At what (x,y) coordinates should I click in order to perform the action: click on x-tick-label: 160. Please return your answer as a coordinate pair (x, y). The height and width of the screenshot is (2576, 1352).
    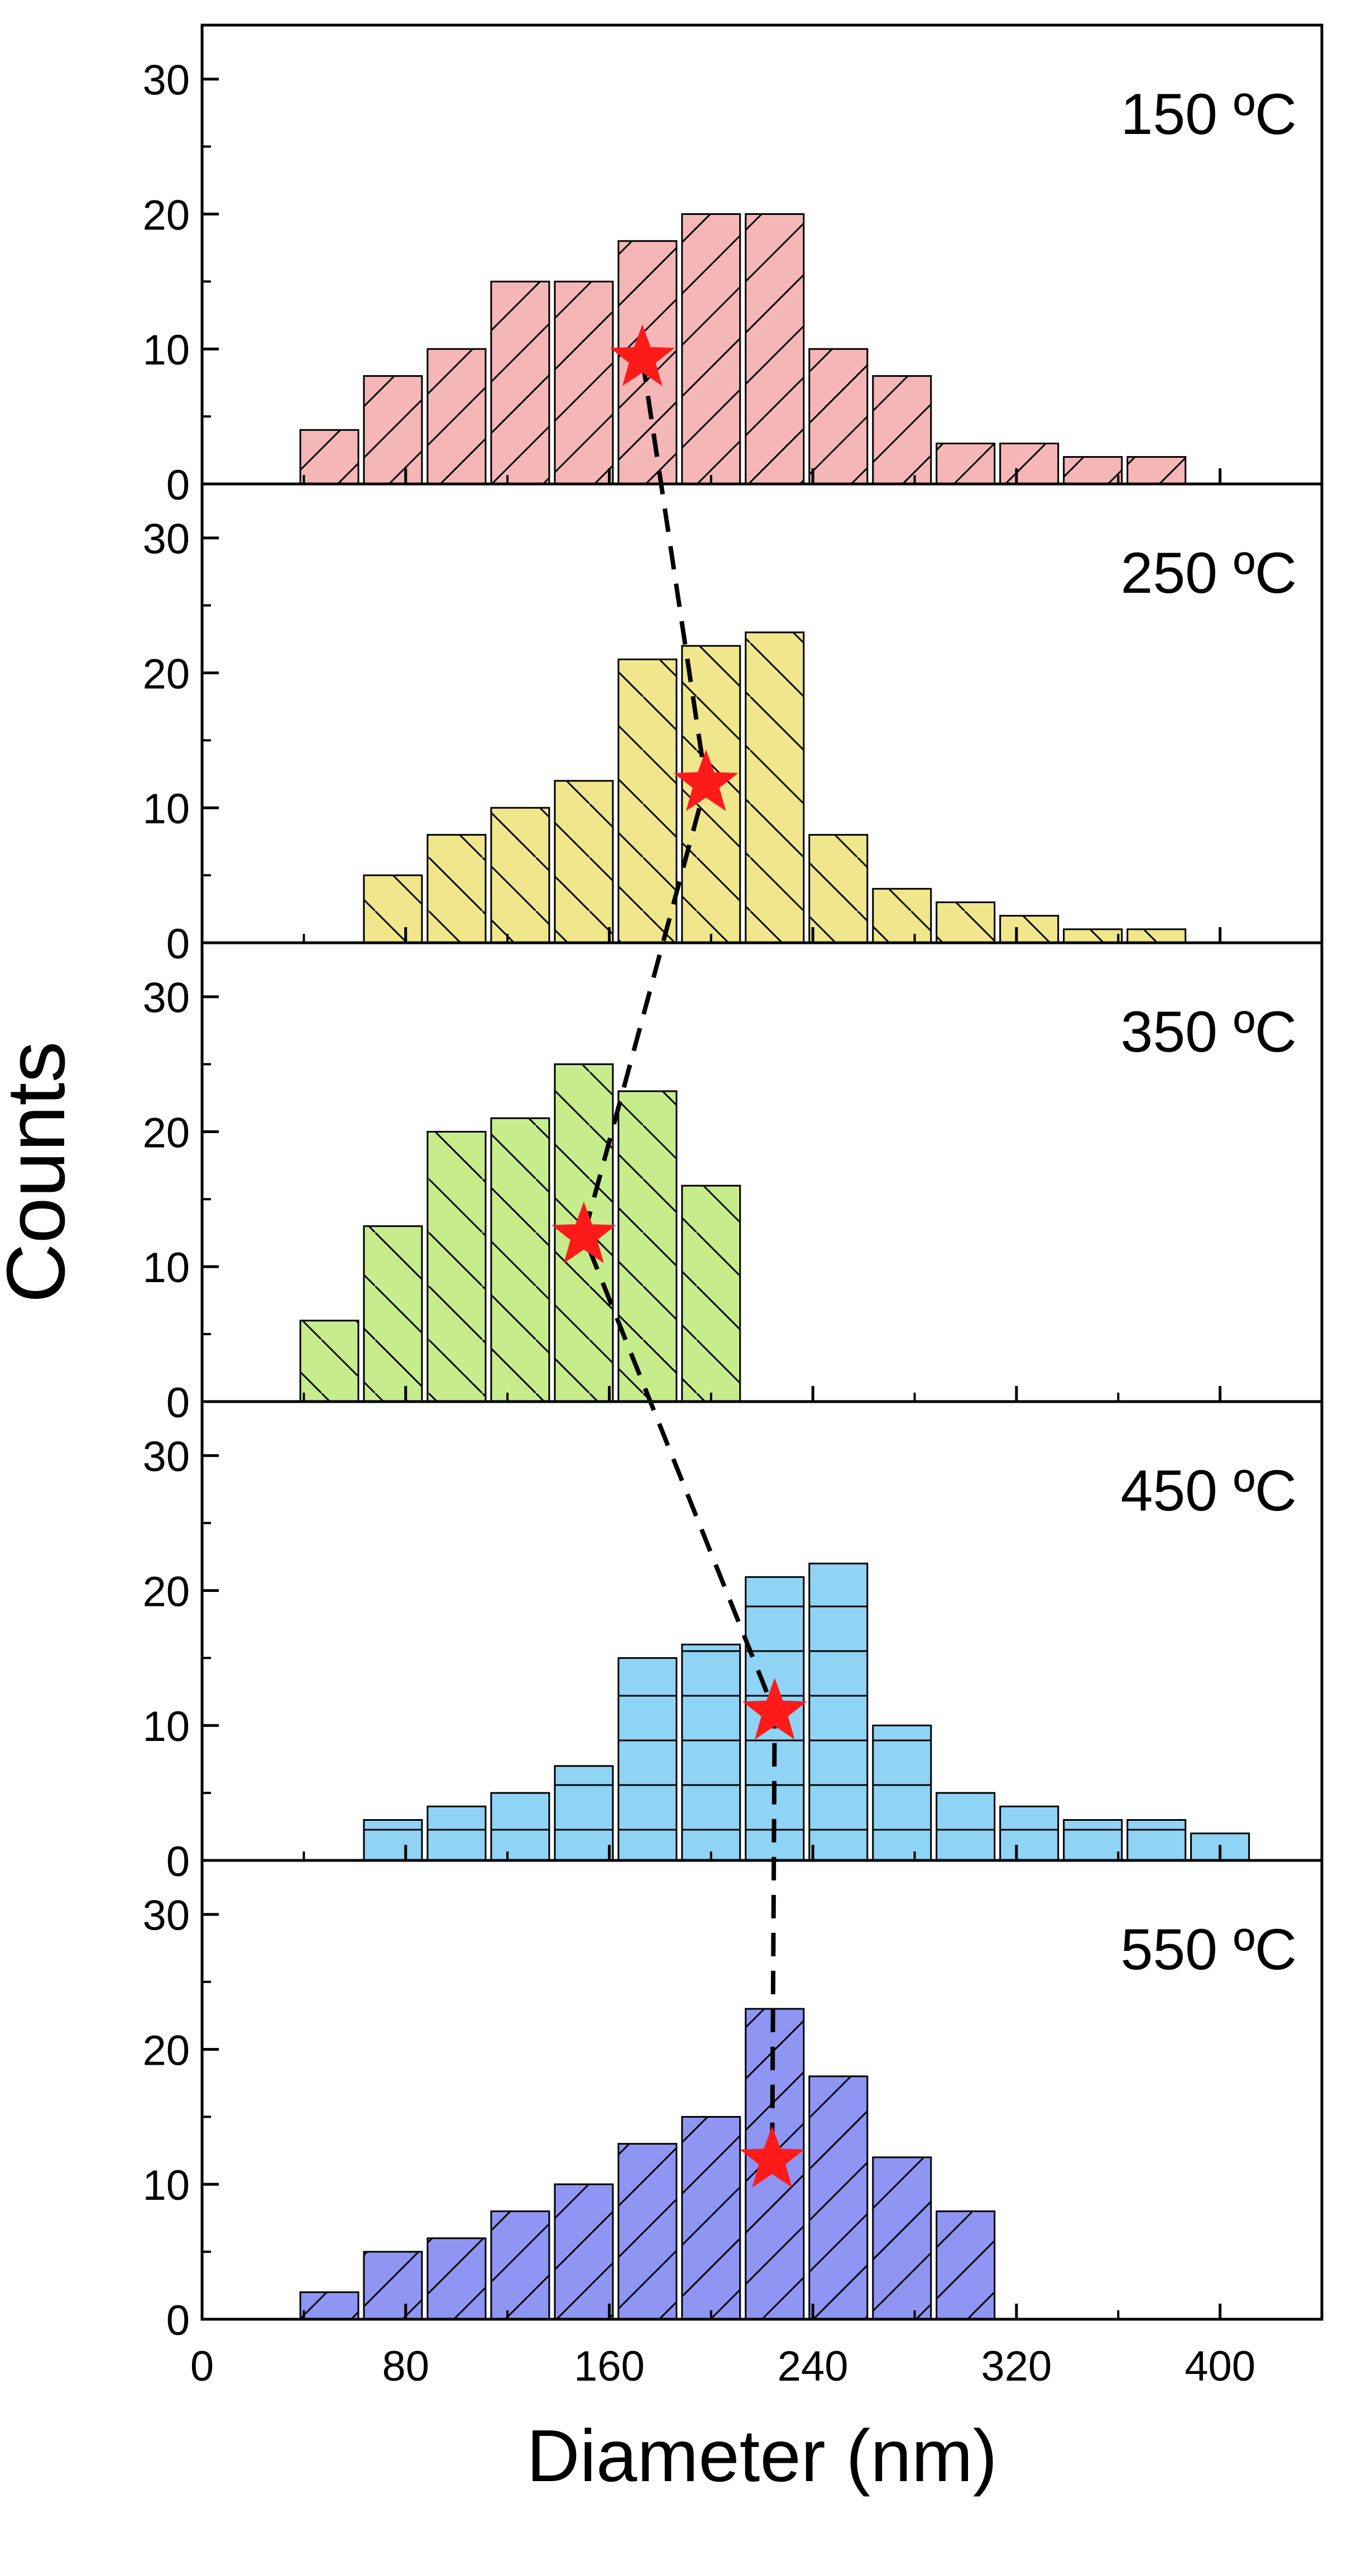
    Looking at the image, I should click on (609, 2366).